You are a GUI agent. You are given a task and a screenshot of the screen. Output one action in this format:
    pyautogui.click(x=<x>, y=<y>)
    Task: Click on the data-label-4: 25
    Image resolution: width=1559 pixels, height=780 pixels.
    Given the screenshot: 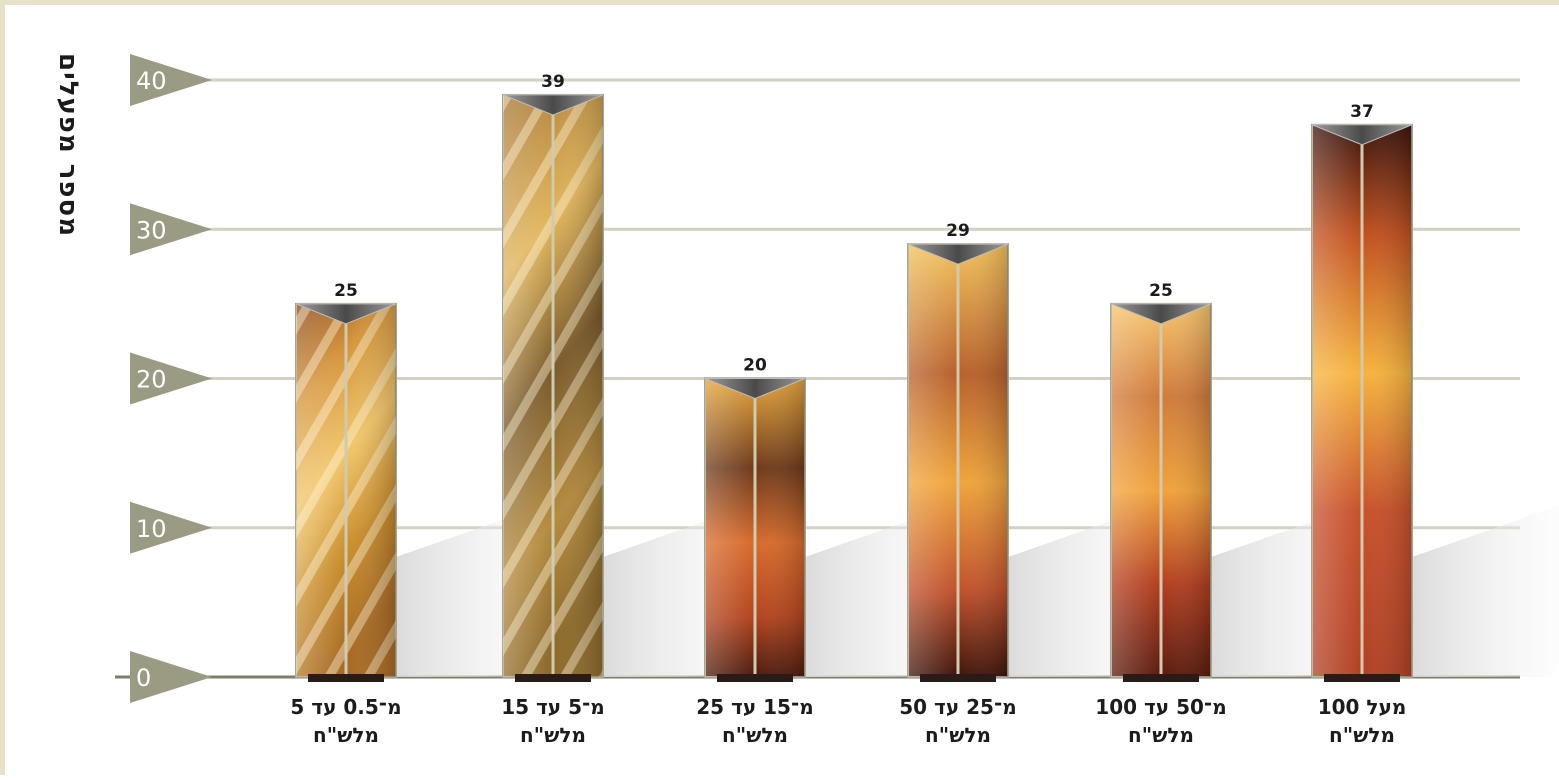 What is the action you would take?
    pyautogui.click(x=1161, y=291)
    